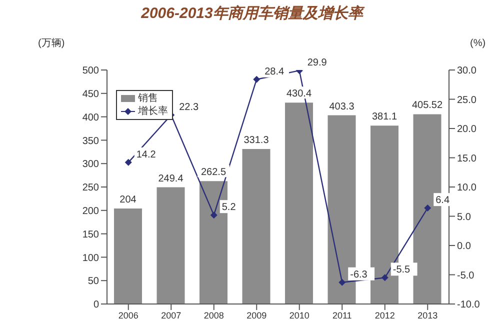  Describe the element at coordinates (91, 71) in the screenshot. I see `y-tick-label: 500` at that location.